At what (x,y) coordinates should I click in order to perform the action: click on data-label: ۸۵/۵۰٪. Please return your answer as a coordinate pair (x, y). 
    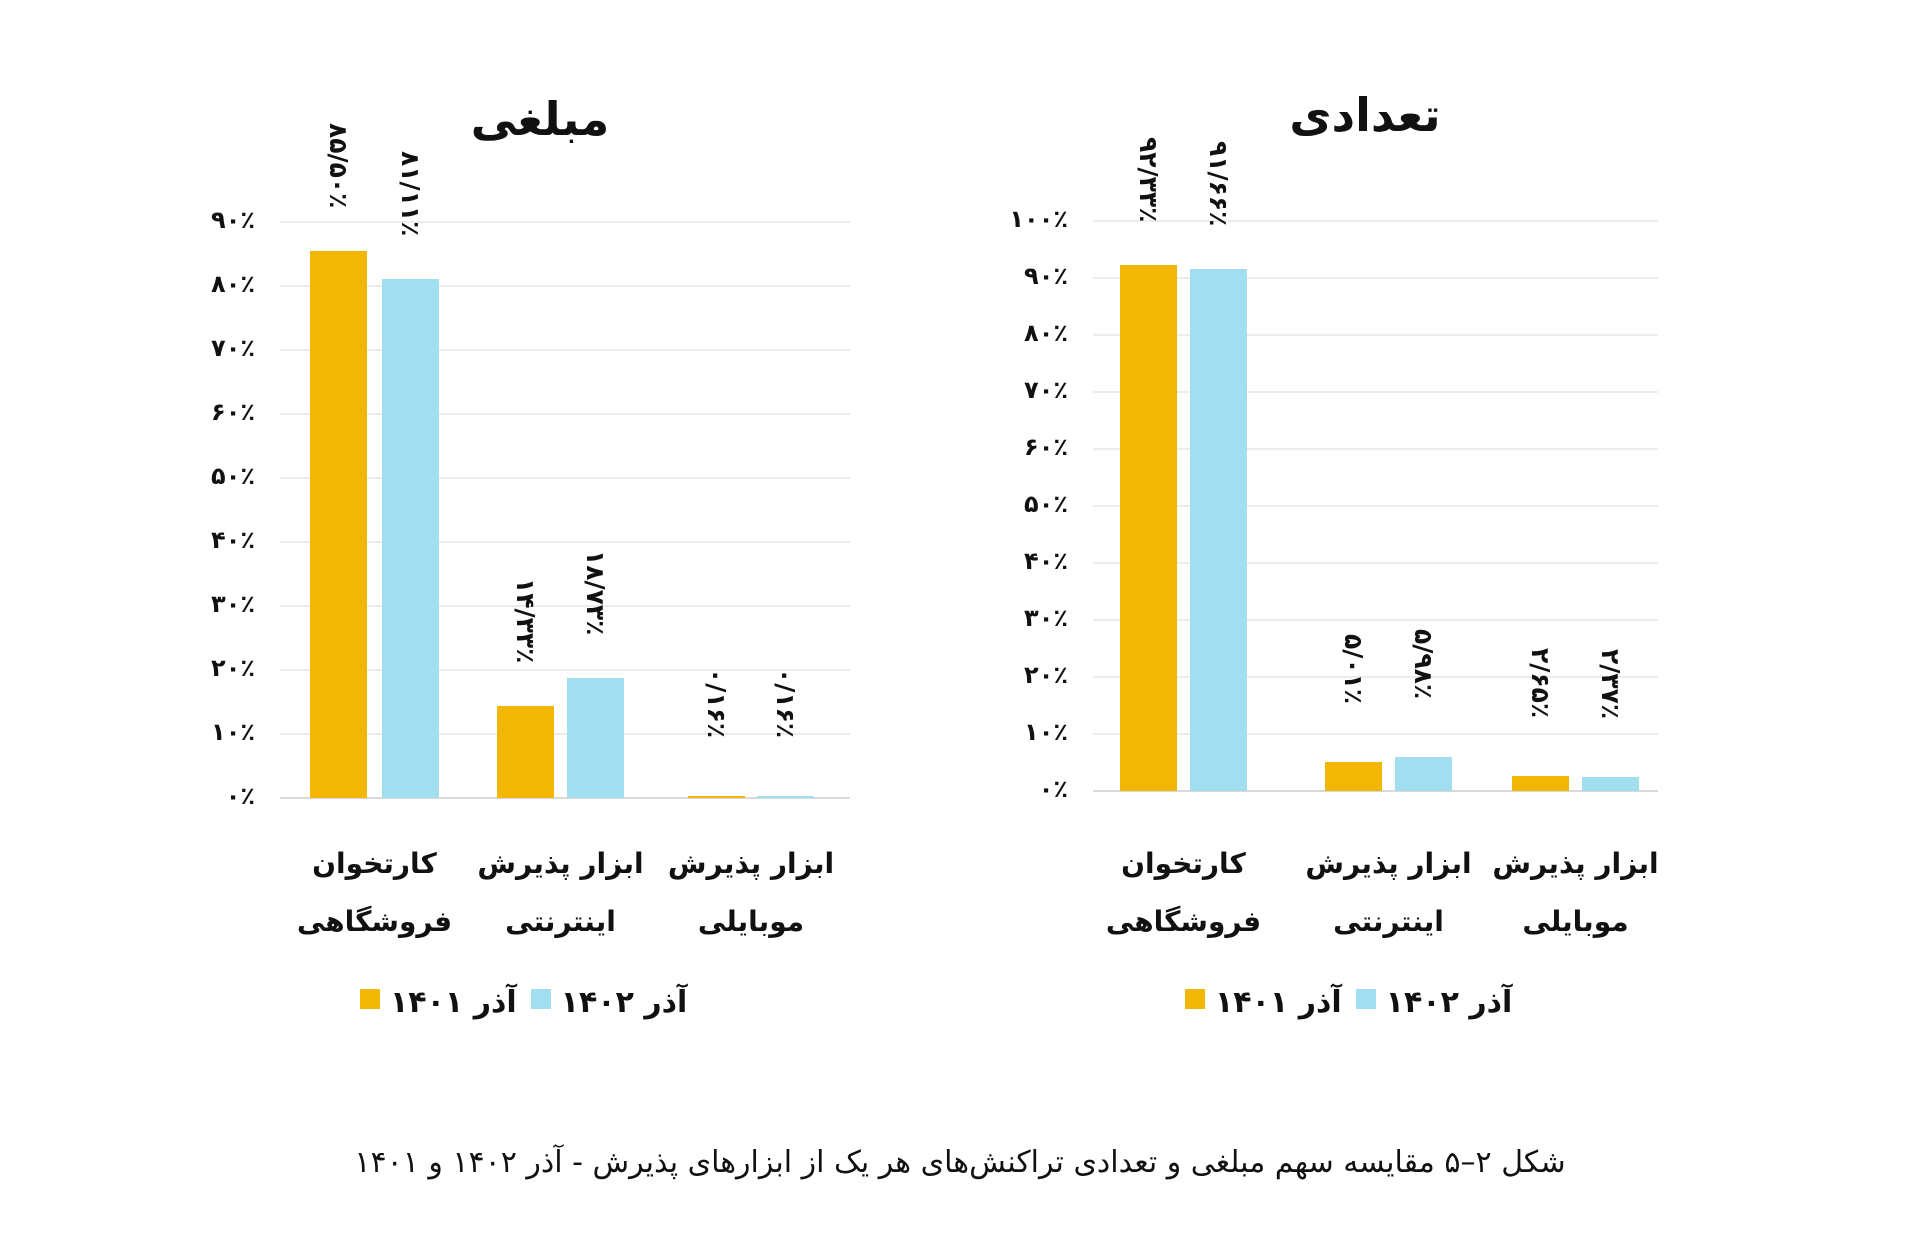
    Looking at the image, I should click on (338, 165).